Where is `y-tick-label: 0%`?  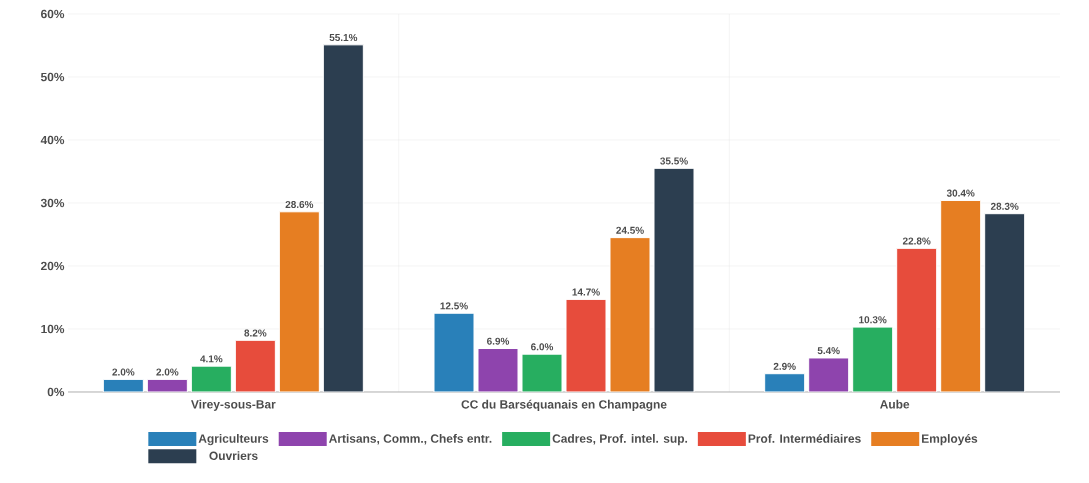 y-tick-label: 0% is located at coordinates (56, 392).